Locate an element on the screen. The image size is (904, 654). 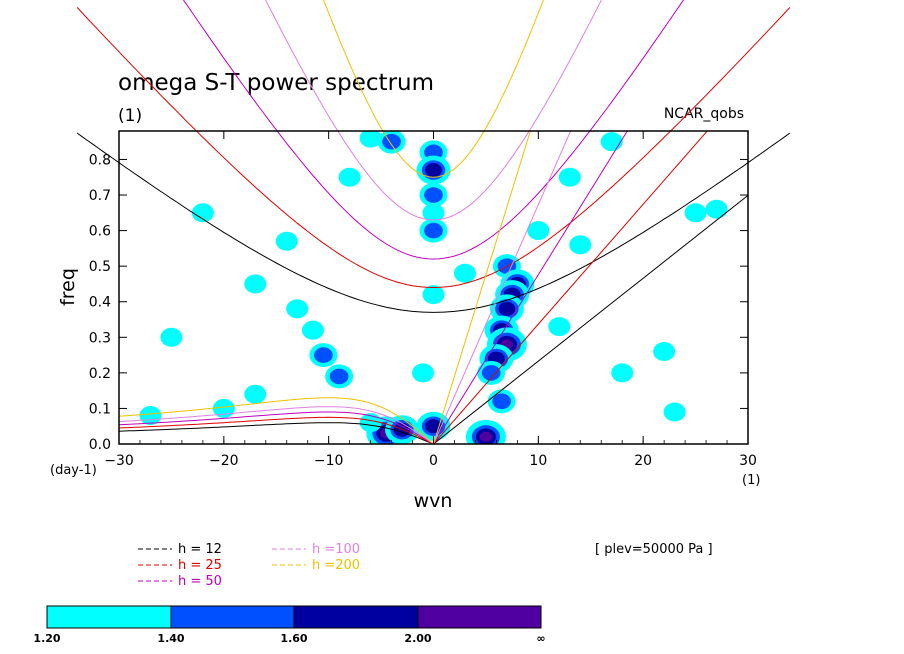
y-tick-label: 0.0 is located at coordinates (100, 445).